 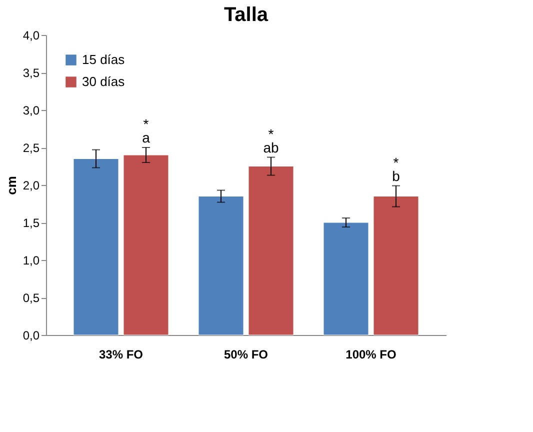 What do you see at coordinates (371, 355) in the screenshot?
I see `x-tick-label: 100% FO` at bounding box center [371, 355].